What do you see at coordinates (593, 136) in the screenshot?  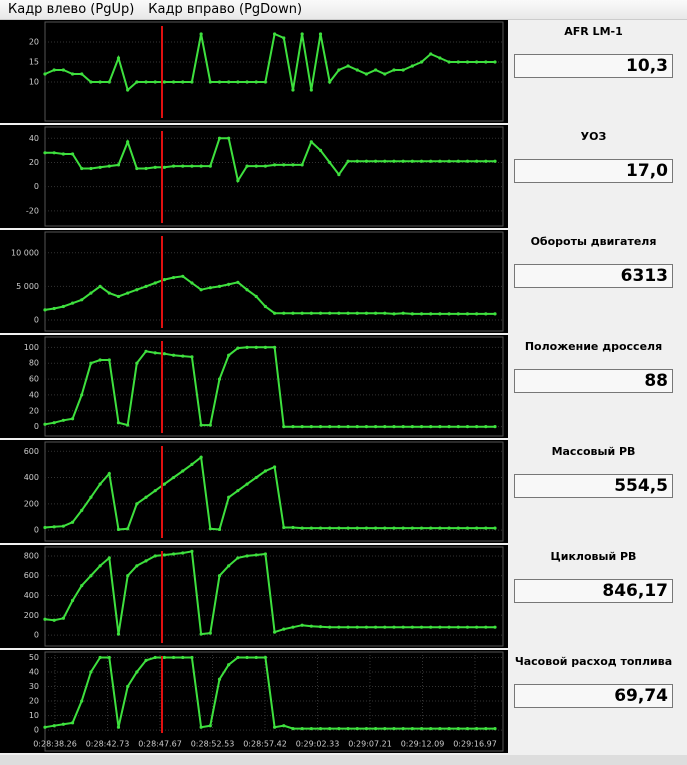 I see `readout-title: УОЗ` at bounding box center [593, 136].